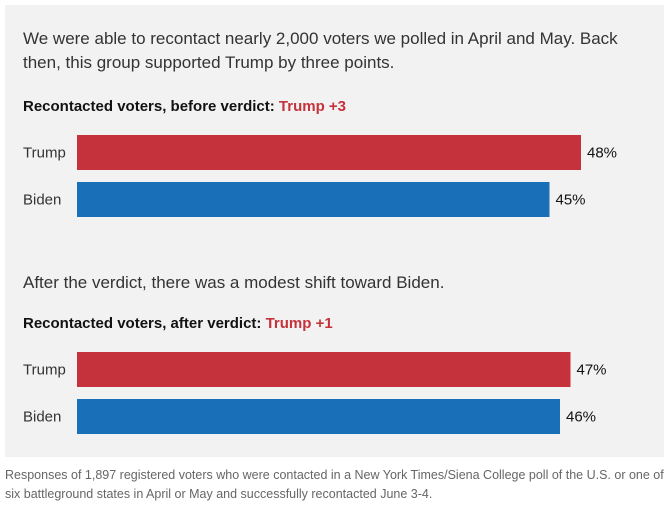 The width and height of the screenshot is (669, 509). I want to click on value-label-biden: 45%, so click(571, 200).